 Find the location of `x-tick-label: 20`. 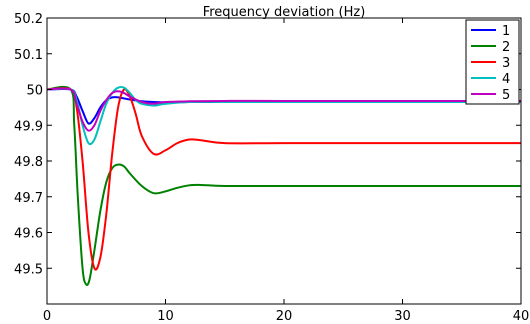

x-tick-label: 20 is located at coordinates (284, 316).